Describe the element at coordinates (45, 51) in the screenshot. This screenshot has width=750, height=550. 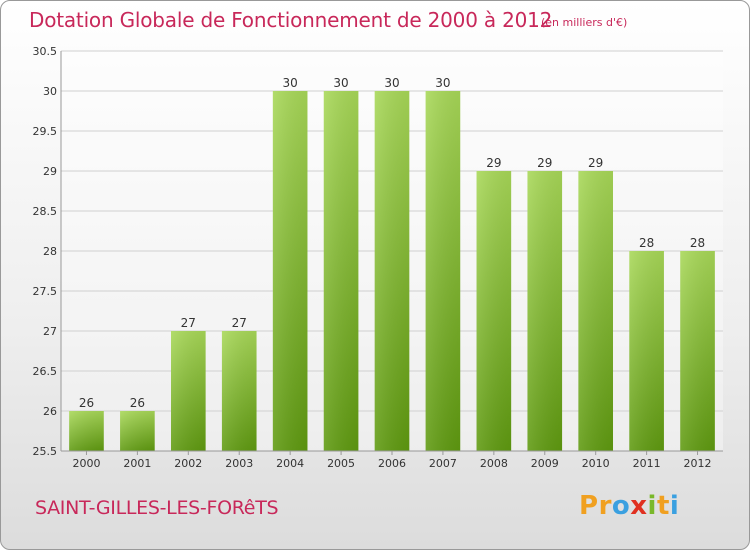
I see `y-tick-label: 30.5` at that location.